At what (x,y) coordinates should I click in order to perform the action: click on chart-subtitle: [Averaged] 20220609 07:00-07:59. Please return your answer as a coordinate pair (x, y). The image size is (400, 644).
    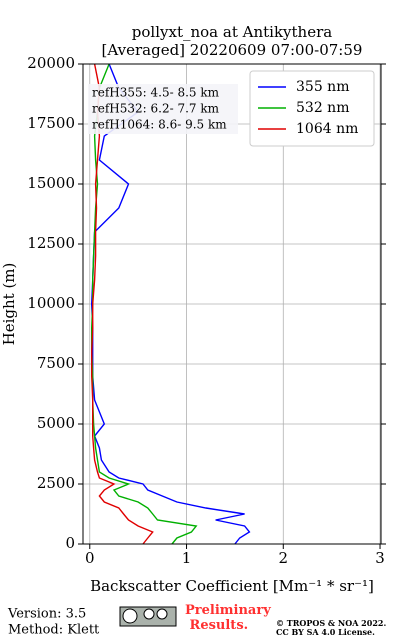
    Looking at the image, I should click on (232, 50).